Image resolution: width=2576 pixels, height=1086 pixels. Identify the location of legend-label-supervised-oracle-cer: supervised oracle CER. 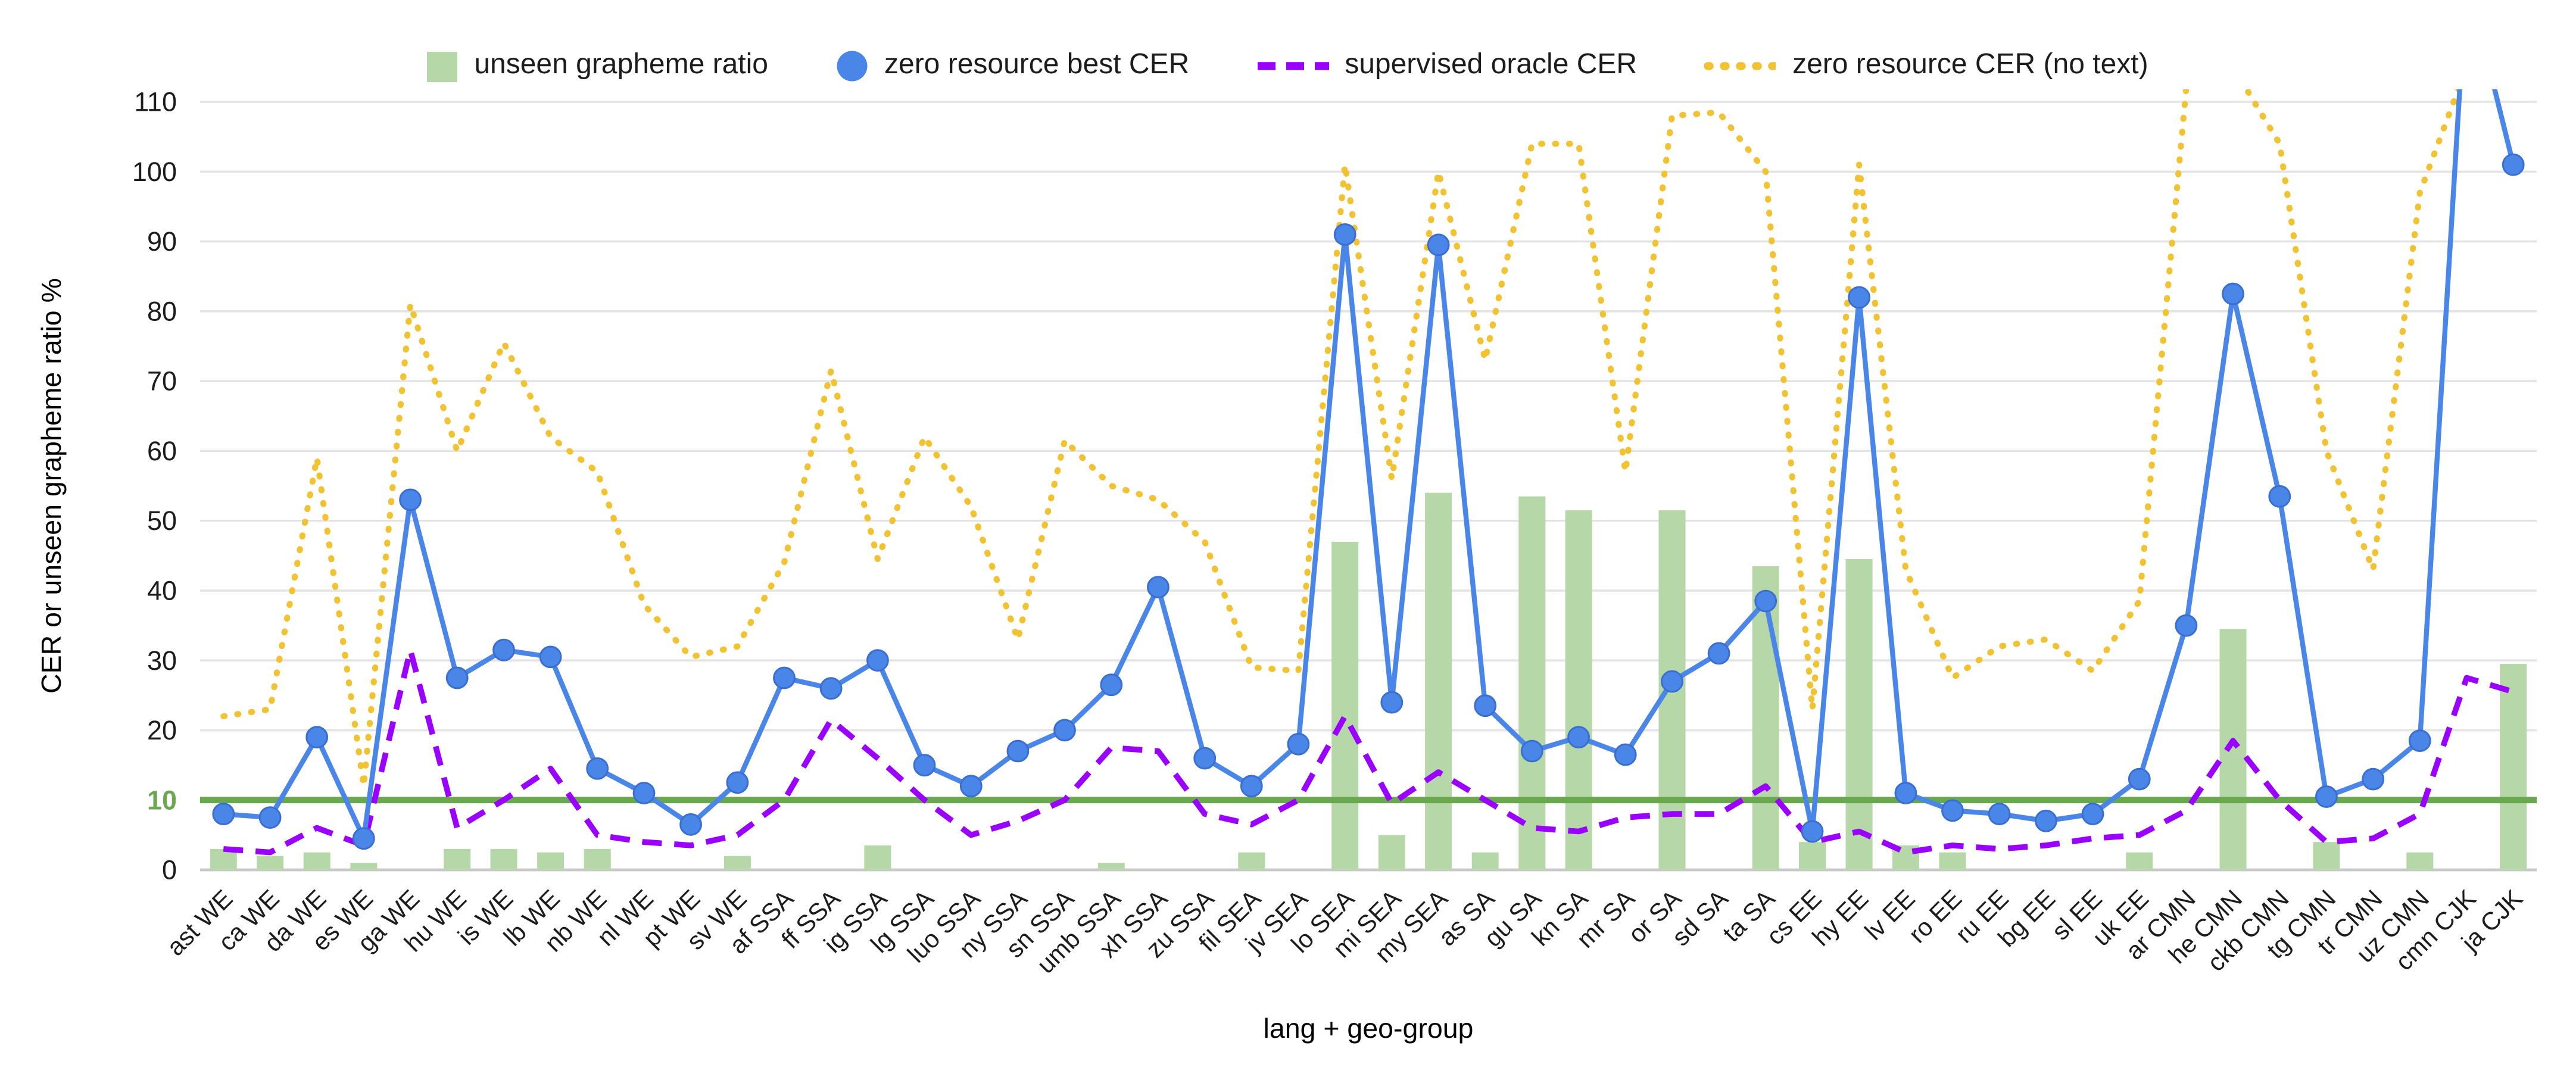
(1491, 65).